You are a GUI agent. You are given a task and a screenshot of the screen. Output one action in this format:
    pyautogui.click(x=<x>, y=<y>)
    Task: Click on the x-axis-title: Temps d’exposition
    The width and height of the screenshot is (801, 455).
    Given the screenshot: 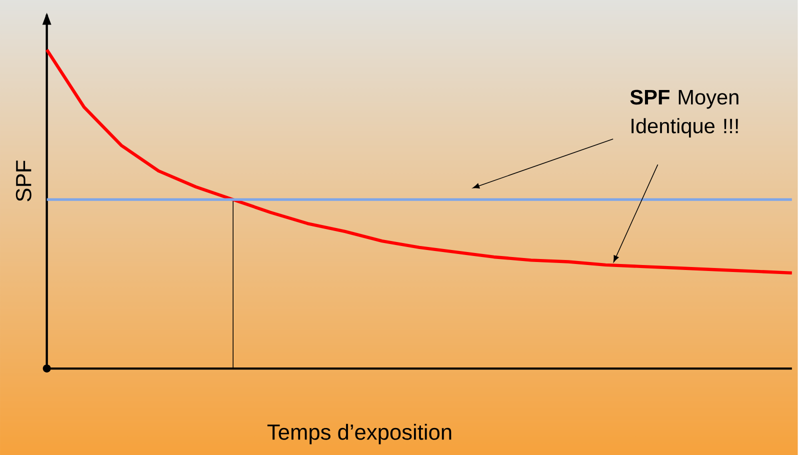 What is the action you would take?
    pyautogui.click(x=359, y=434)
    